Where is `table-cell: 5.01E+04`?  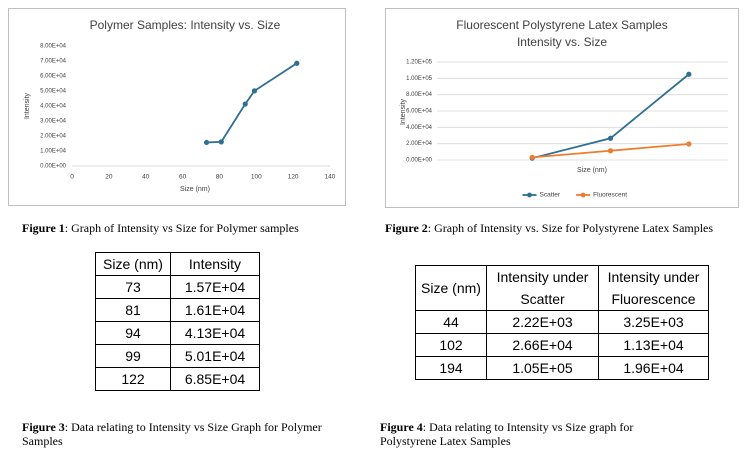 table-cell: 5.01E+04 is located at coordinates (215, 356).